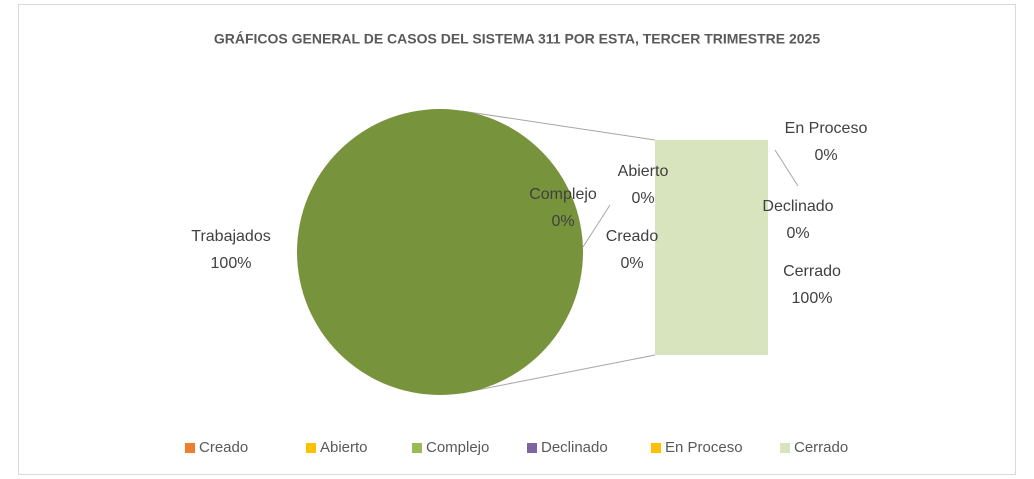 The width and height of the screenshot is (1034, 479). Describe the element at coordinates (711, 247) in the screenshot. I see `bar-segment` at that location.